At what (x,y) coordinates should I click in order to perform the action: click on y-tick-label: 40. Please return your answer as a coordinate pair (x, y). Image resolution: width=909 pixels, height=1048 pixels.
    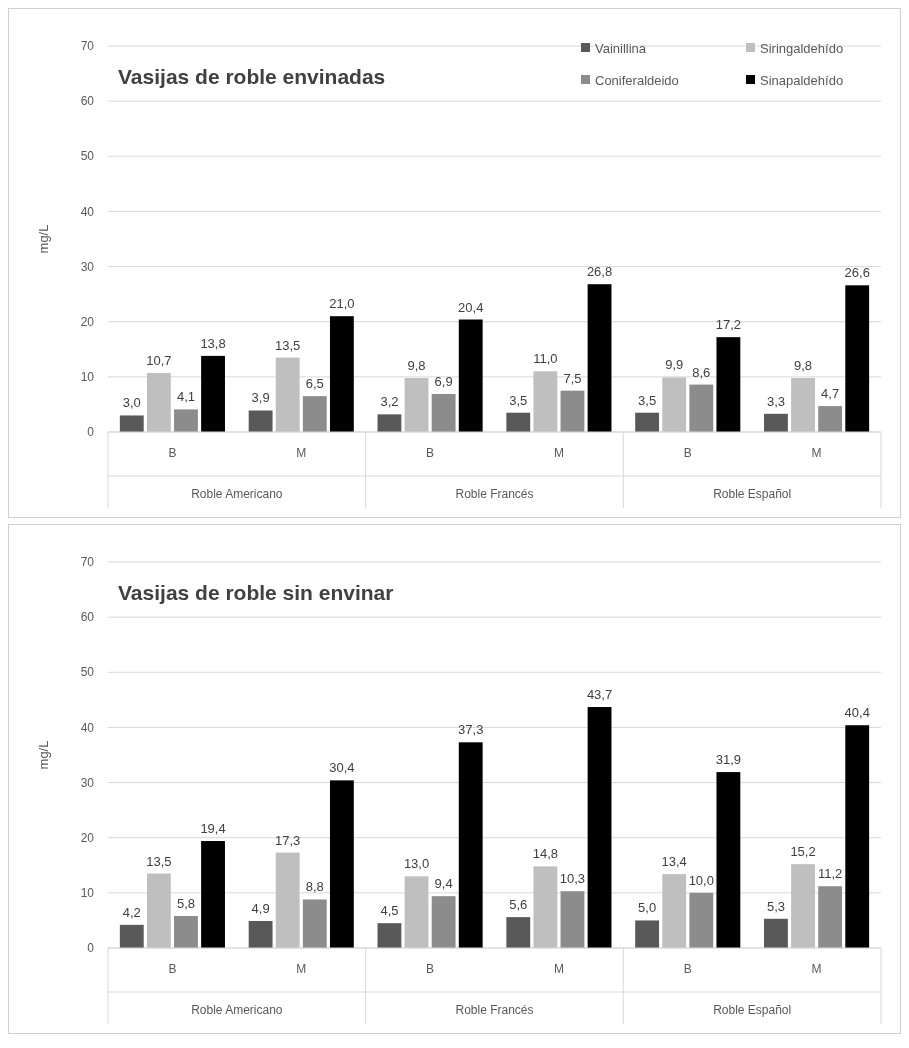
    Looking at the image, I should click on (87, 211).